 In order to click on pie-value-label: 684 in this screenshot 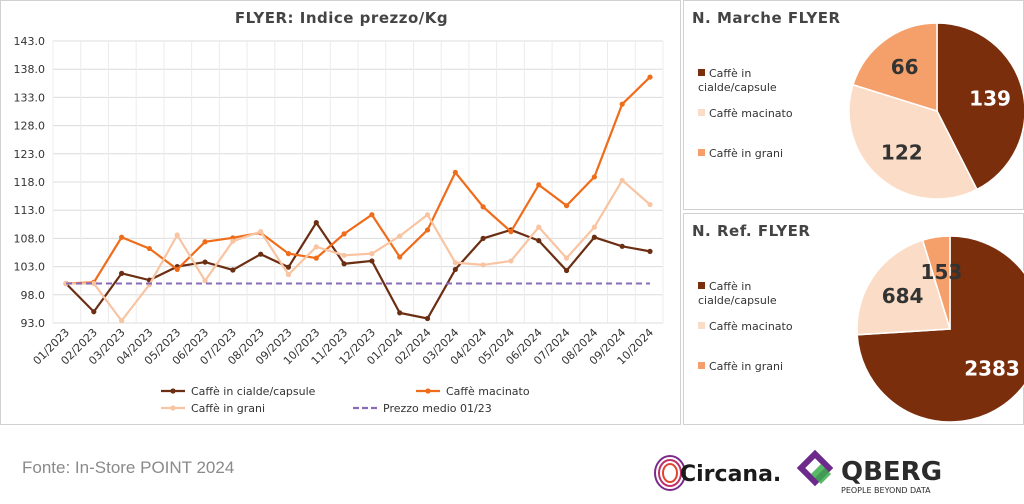, I will do `click(903, 296)`.